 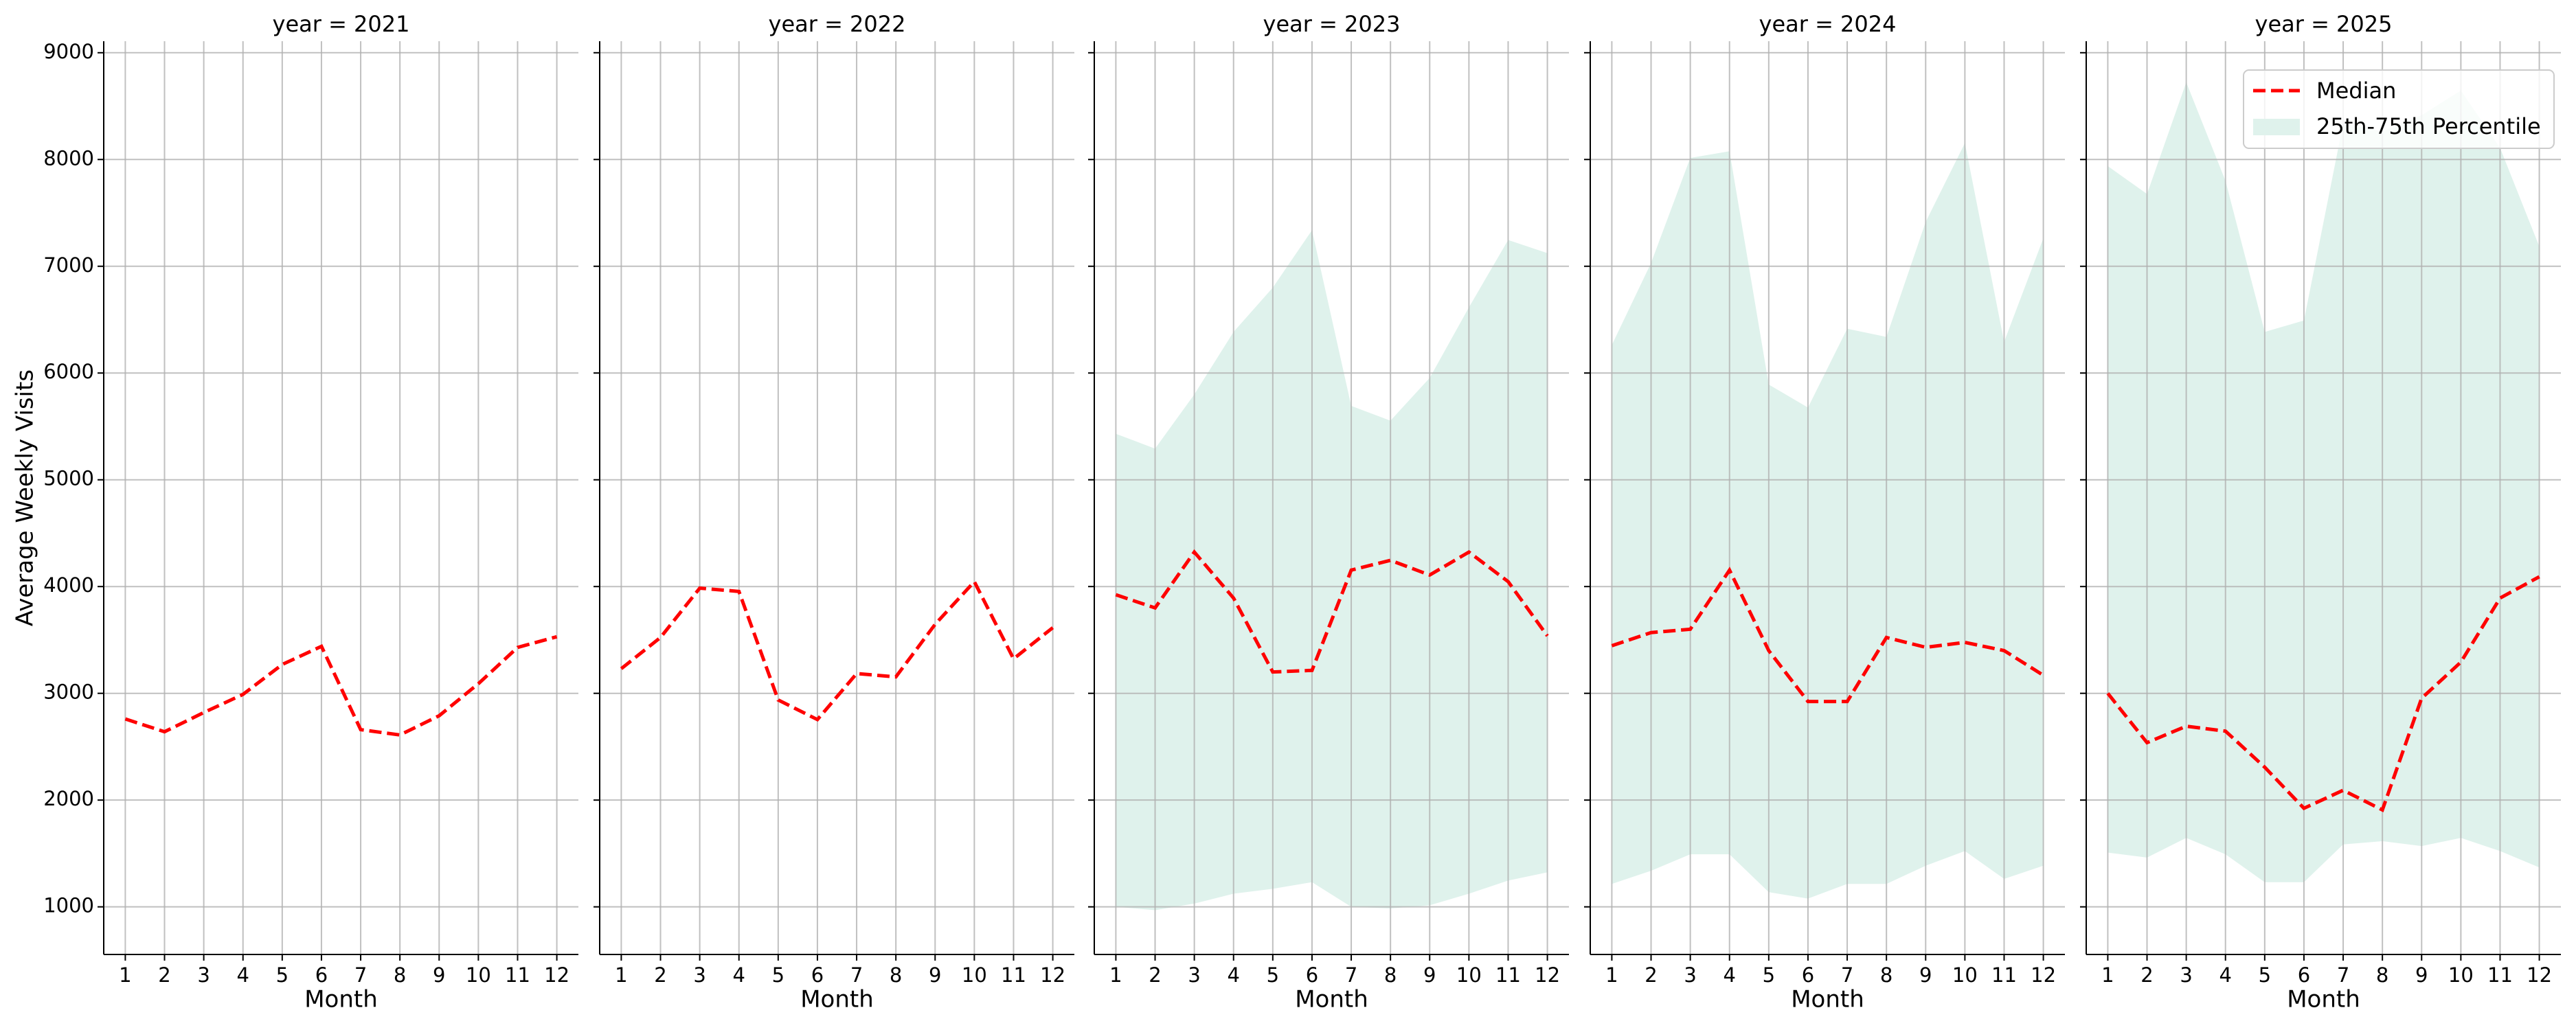 I want to click on y-tick-label: 9000, so click(x=68, y=51).